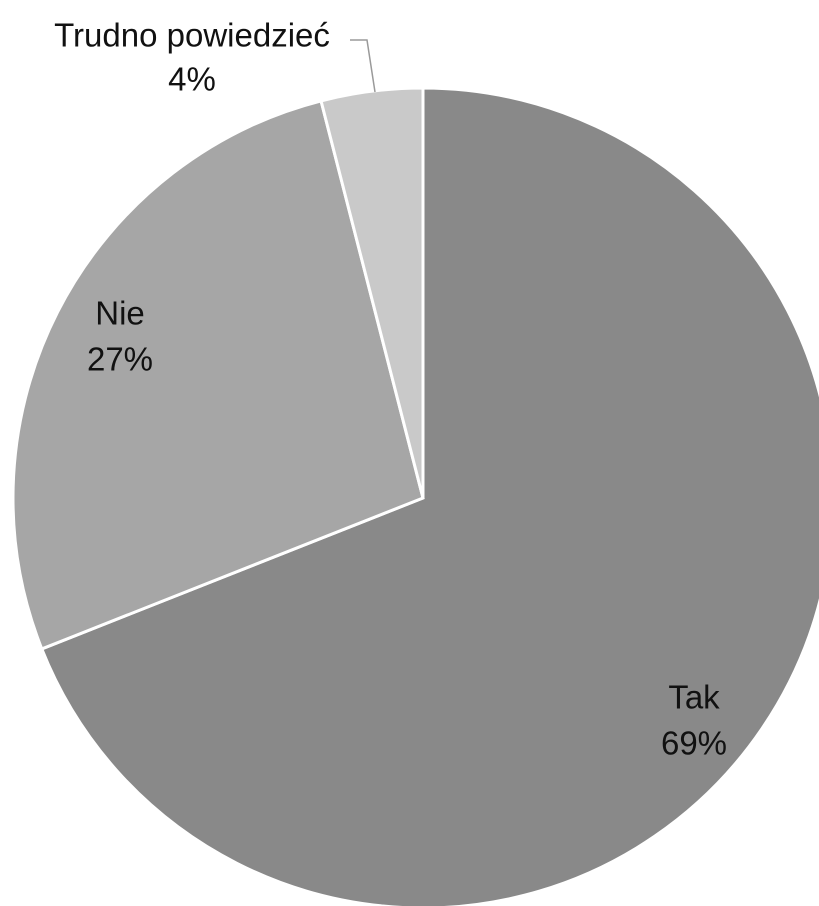  What do you see at coordinates (363, 66) in the screenshot?
I see `leader-line-trudno-powiedziec` at bounding box center [363, 66].